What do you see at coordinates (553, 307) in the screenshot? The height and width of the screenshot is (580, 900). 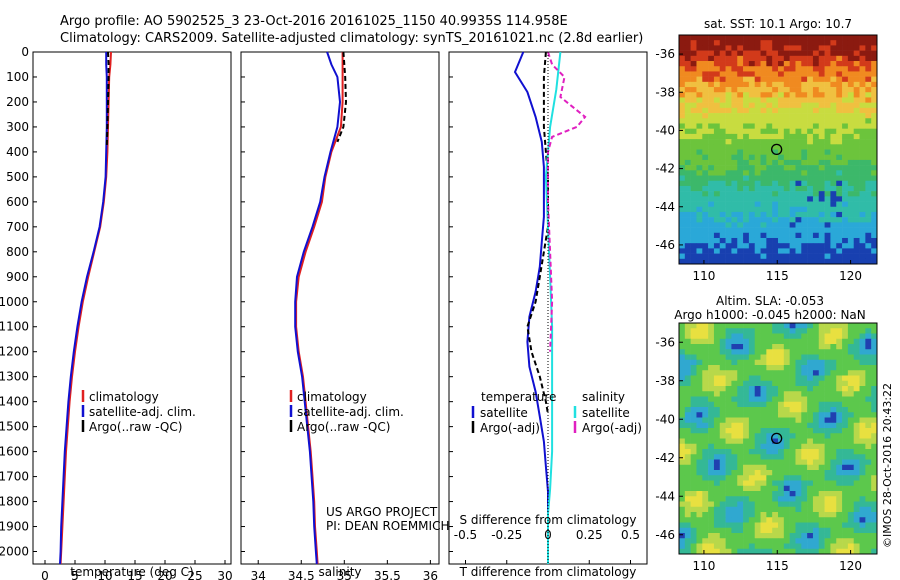 I see `series-s-satellite` at bounding box center [553, 307].